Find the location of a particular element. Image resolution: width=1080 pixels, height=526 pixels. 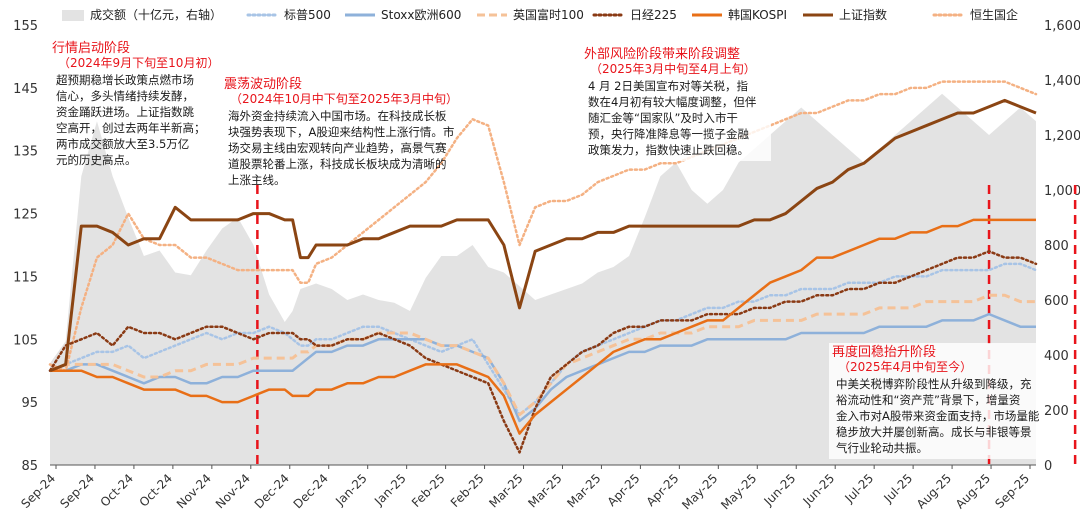

left-y-tick-label: 155 is located at coordinates (25, 26).